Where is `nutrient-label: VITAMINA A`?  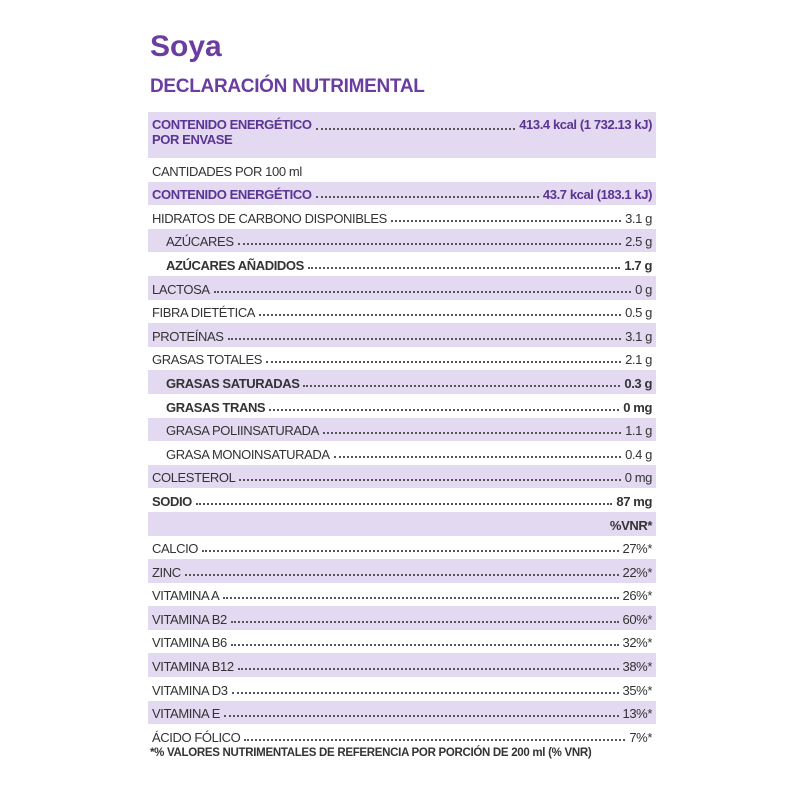 nutrient-label: VITAMINA A is located at coordinates (186, 595).